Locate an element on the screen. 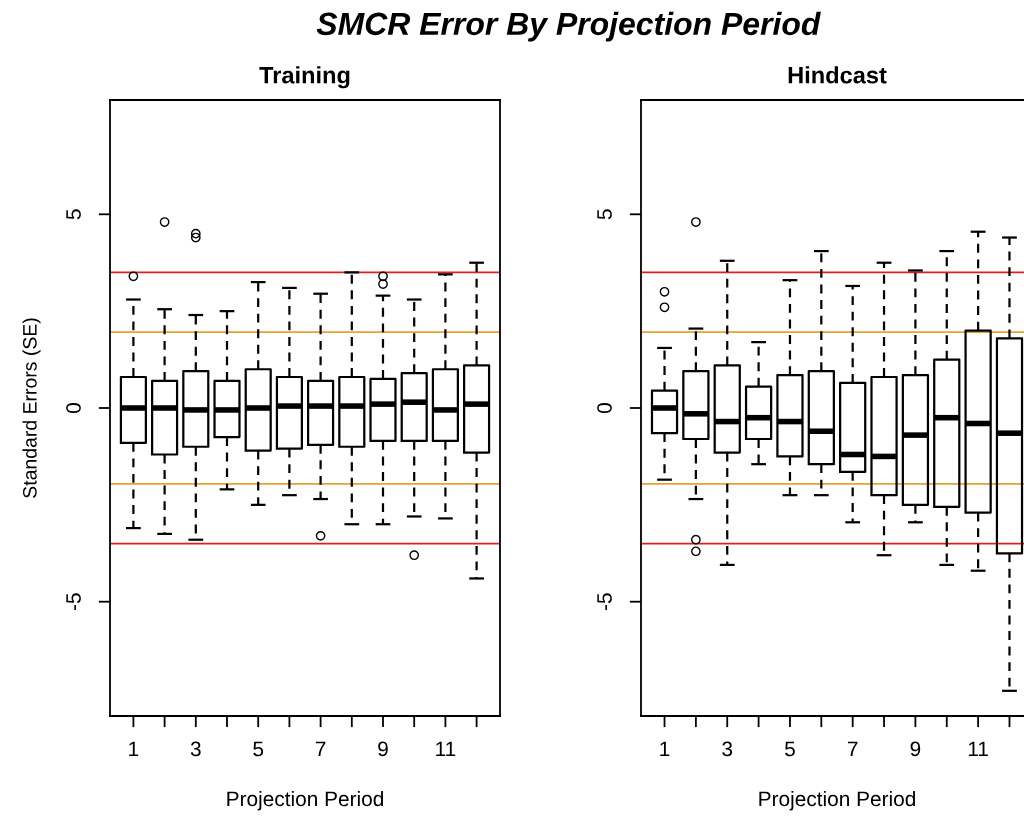  text: SMCR Error By Projection Period is located at coordinates (568, 26).